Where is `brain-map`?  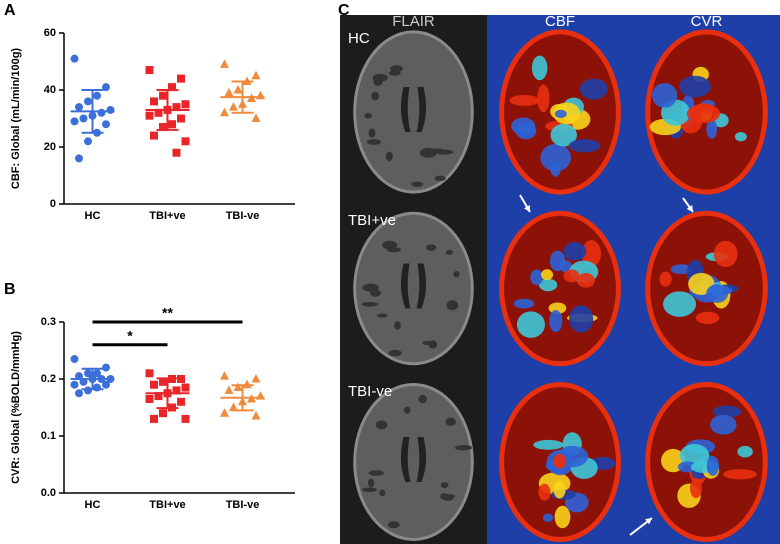 brain-map is located at coordinates (560, 288).